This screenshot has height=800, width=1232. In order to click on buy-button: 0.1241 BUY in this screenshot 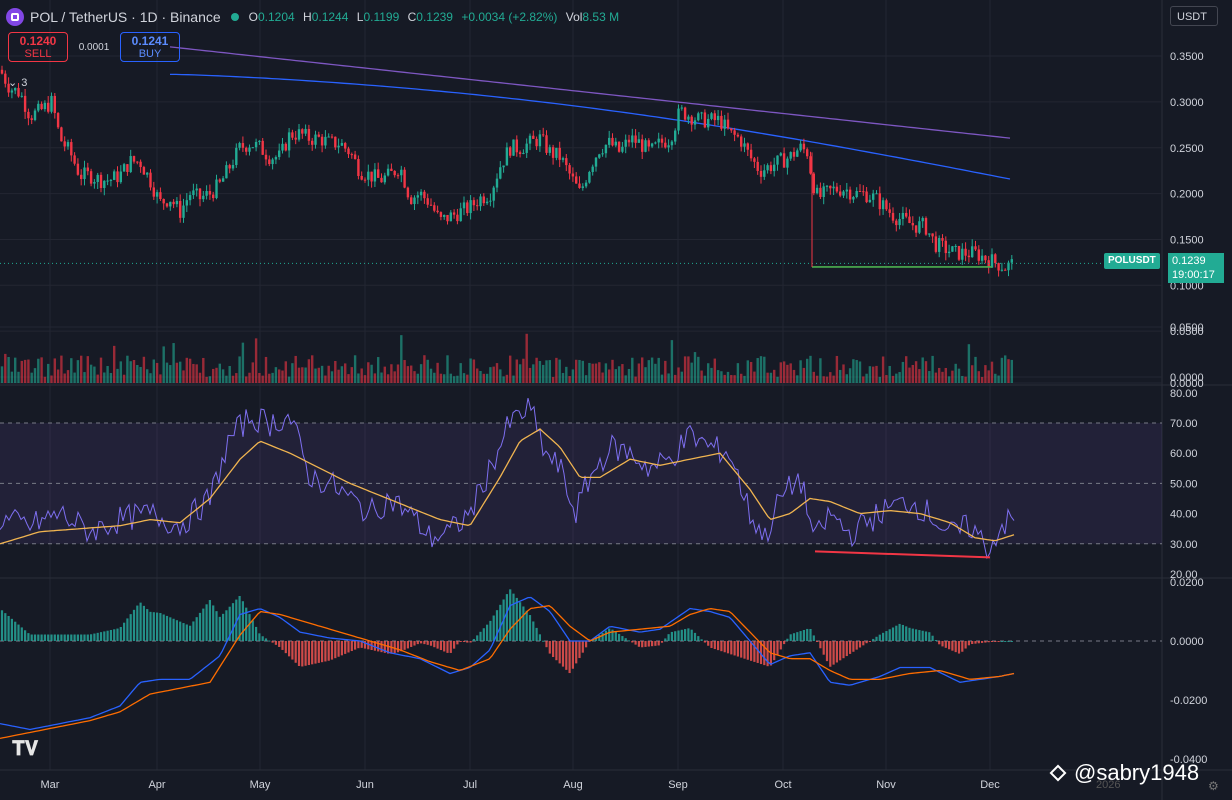, I will do `click(150, 47)`.